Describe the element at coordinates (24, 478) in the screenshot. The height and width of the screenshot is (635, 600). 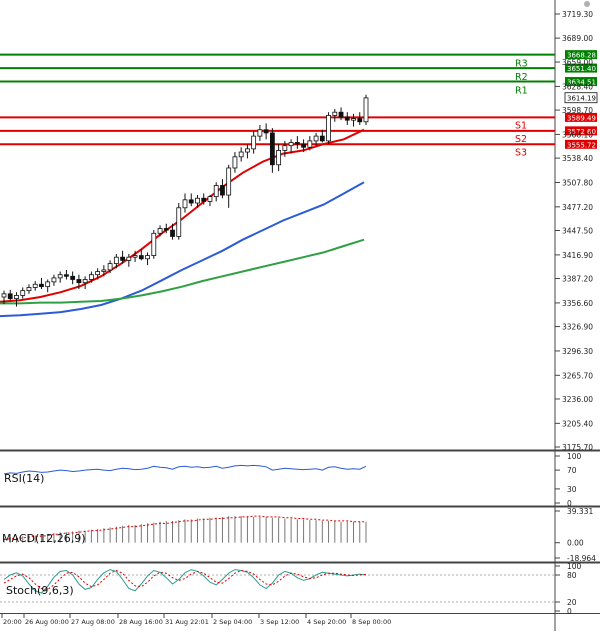
I see `rsi-title: RSI(14)` at that location.